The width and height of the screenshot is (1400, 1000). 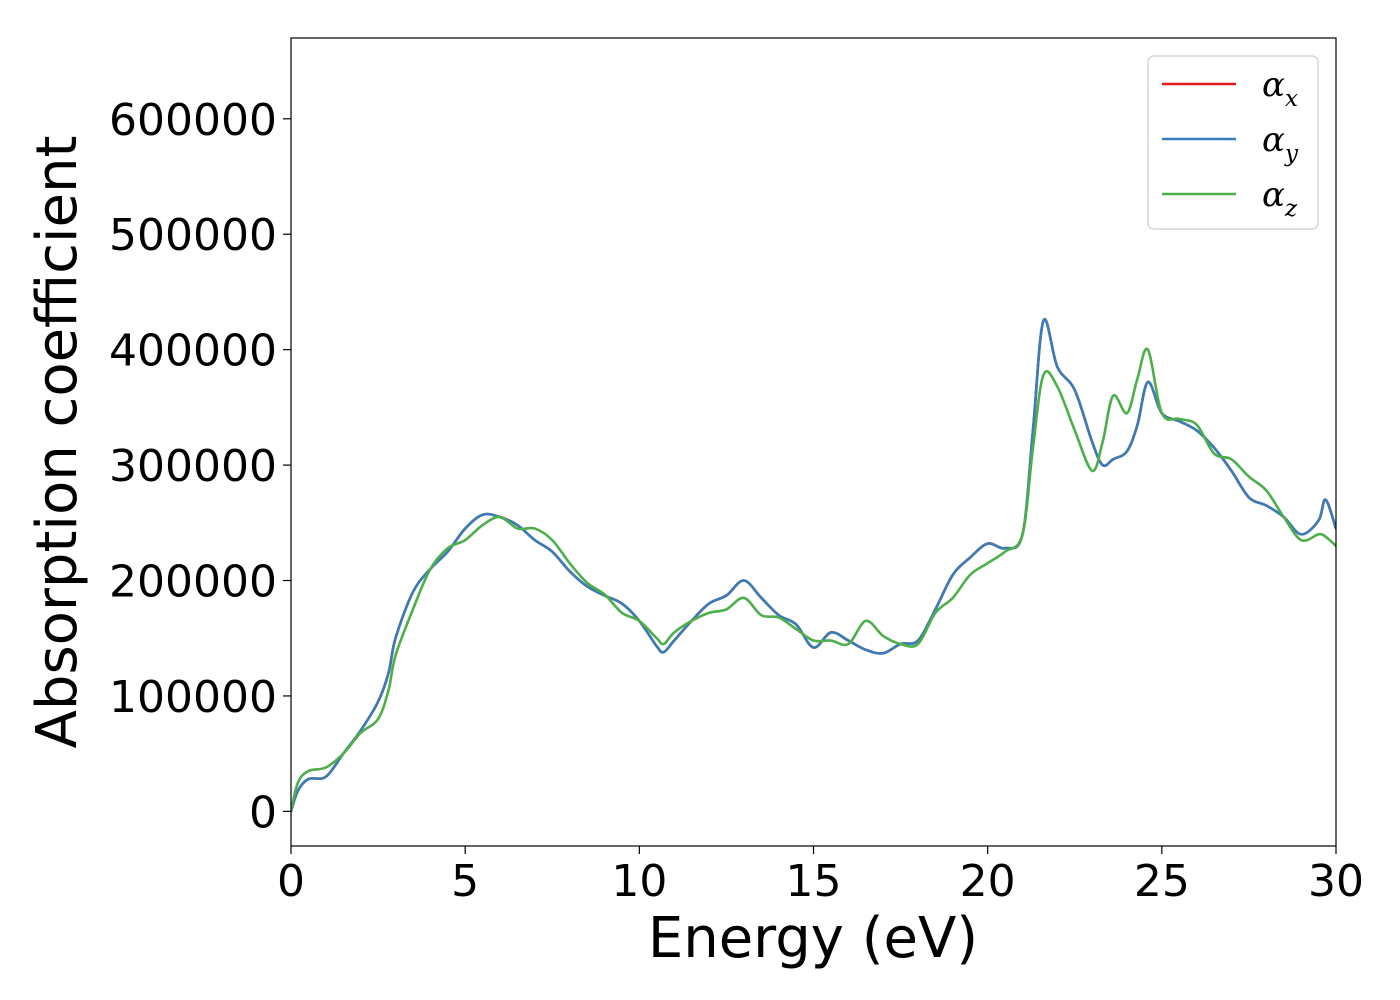 I want to click on y-tick-label: 400000, so click(x=193, y=351).